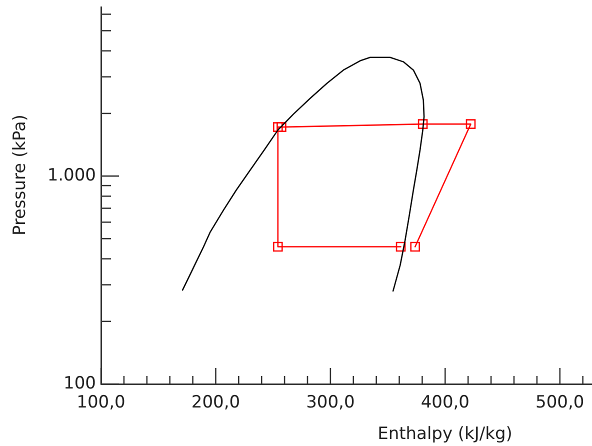  I want to click on y-axis-title: Pressure (kPa), so click(20, 175).